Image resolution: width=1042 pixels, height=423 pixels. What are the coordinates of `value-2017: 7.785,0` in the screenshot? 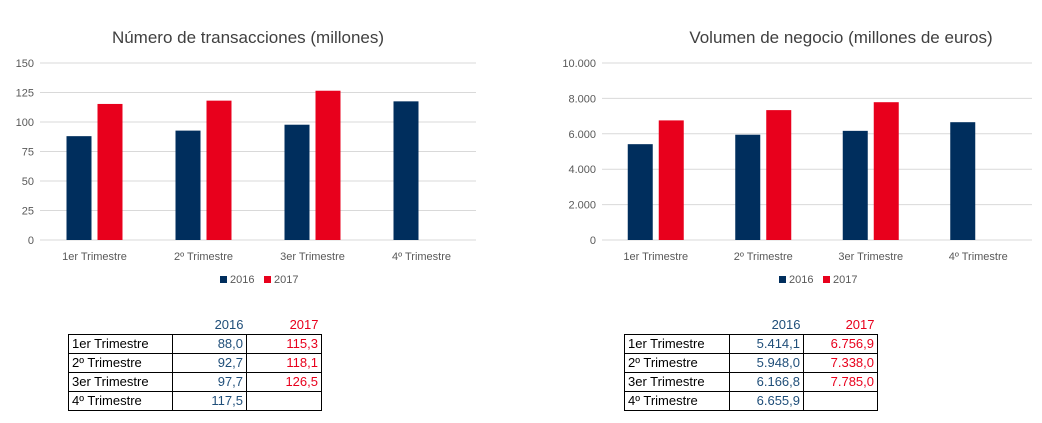 It's located at (840, 381).